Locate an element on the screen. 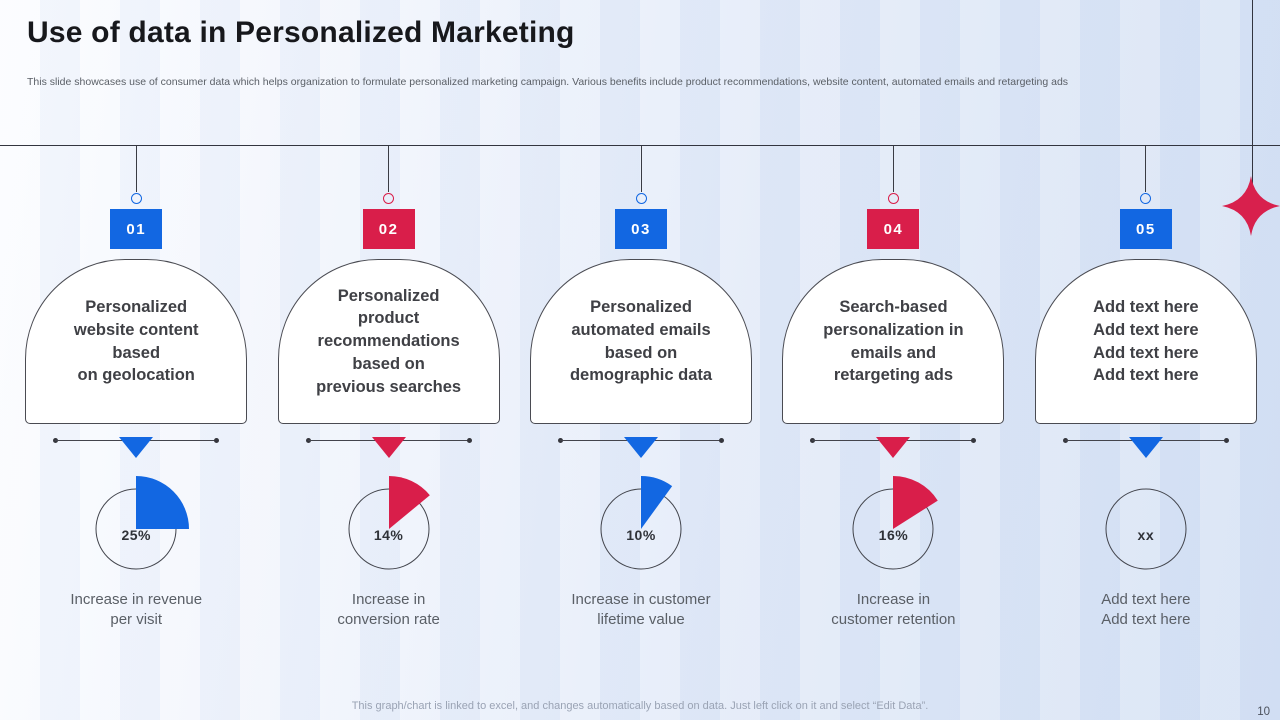  number-badge: 01 is located at coordinates (136, 229).